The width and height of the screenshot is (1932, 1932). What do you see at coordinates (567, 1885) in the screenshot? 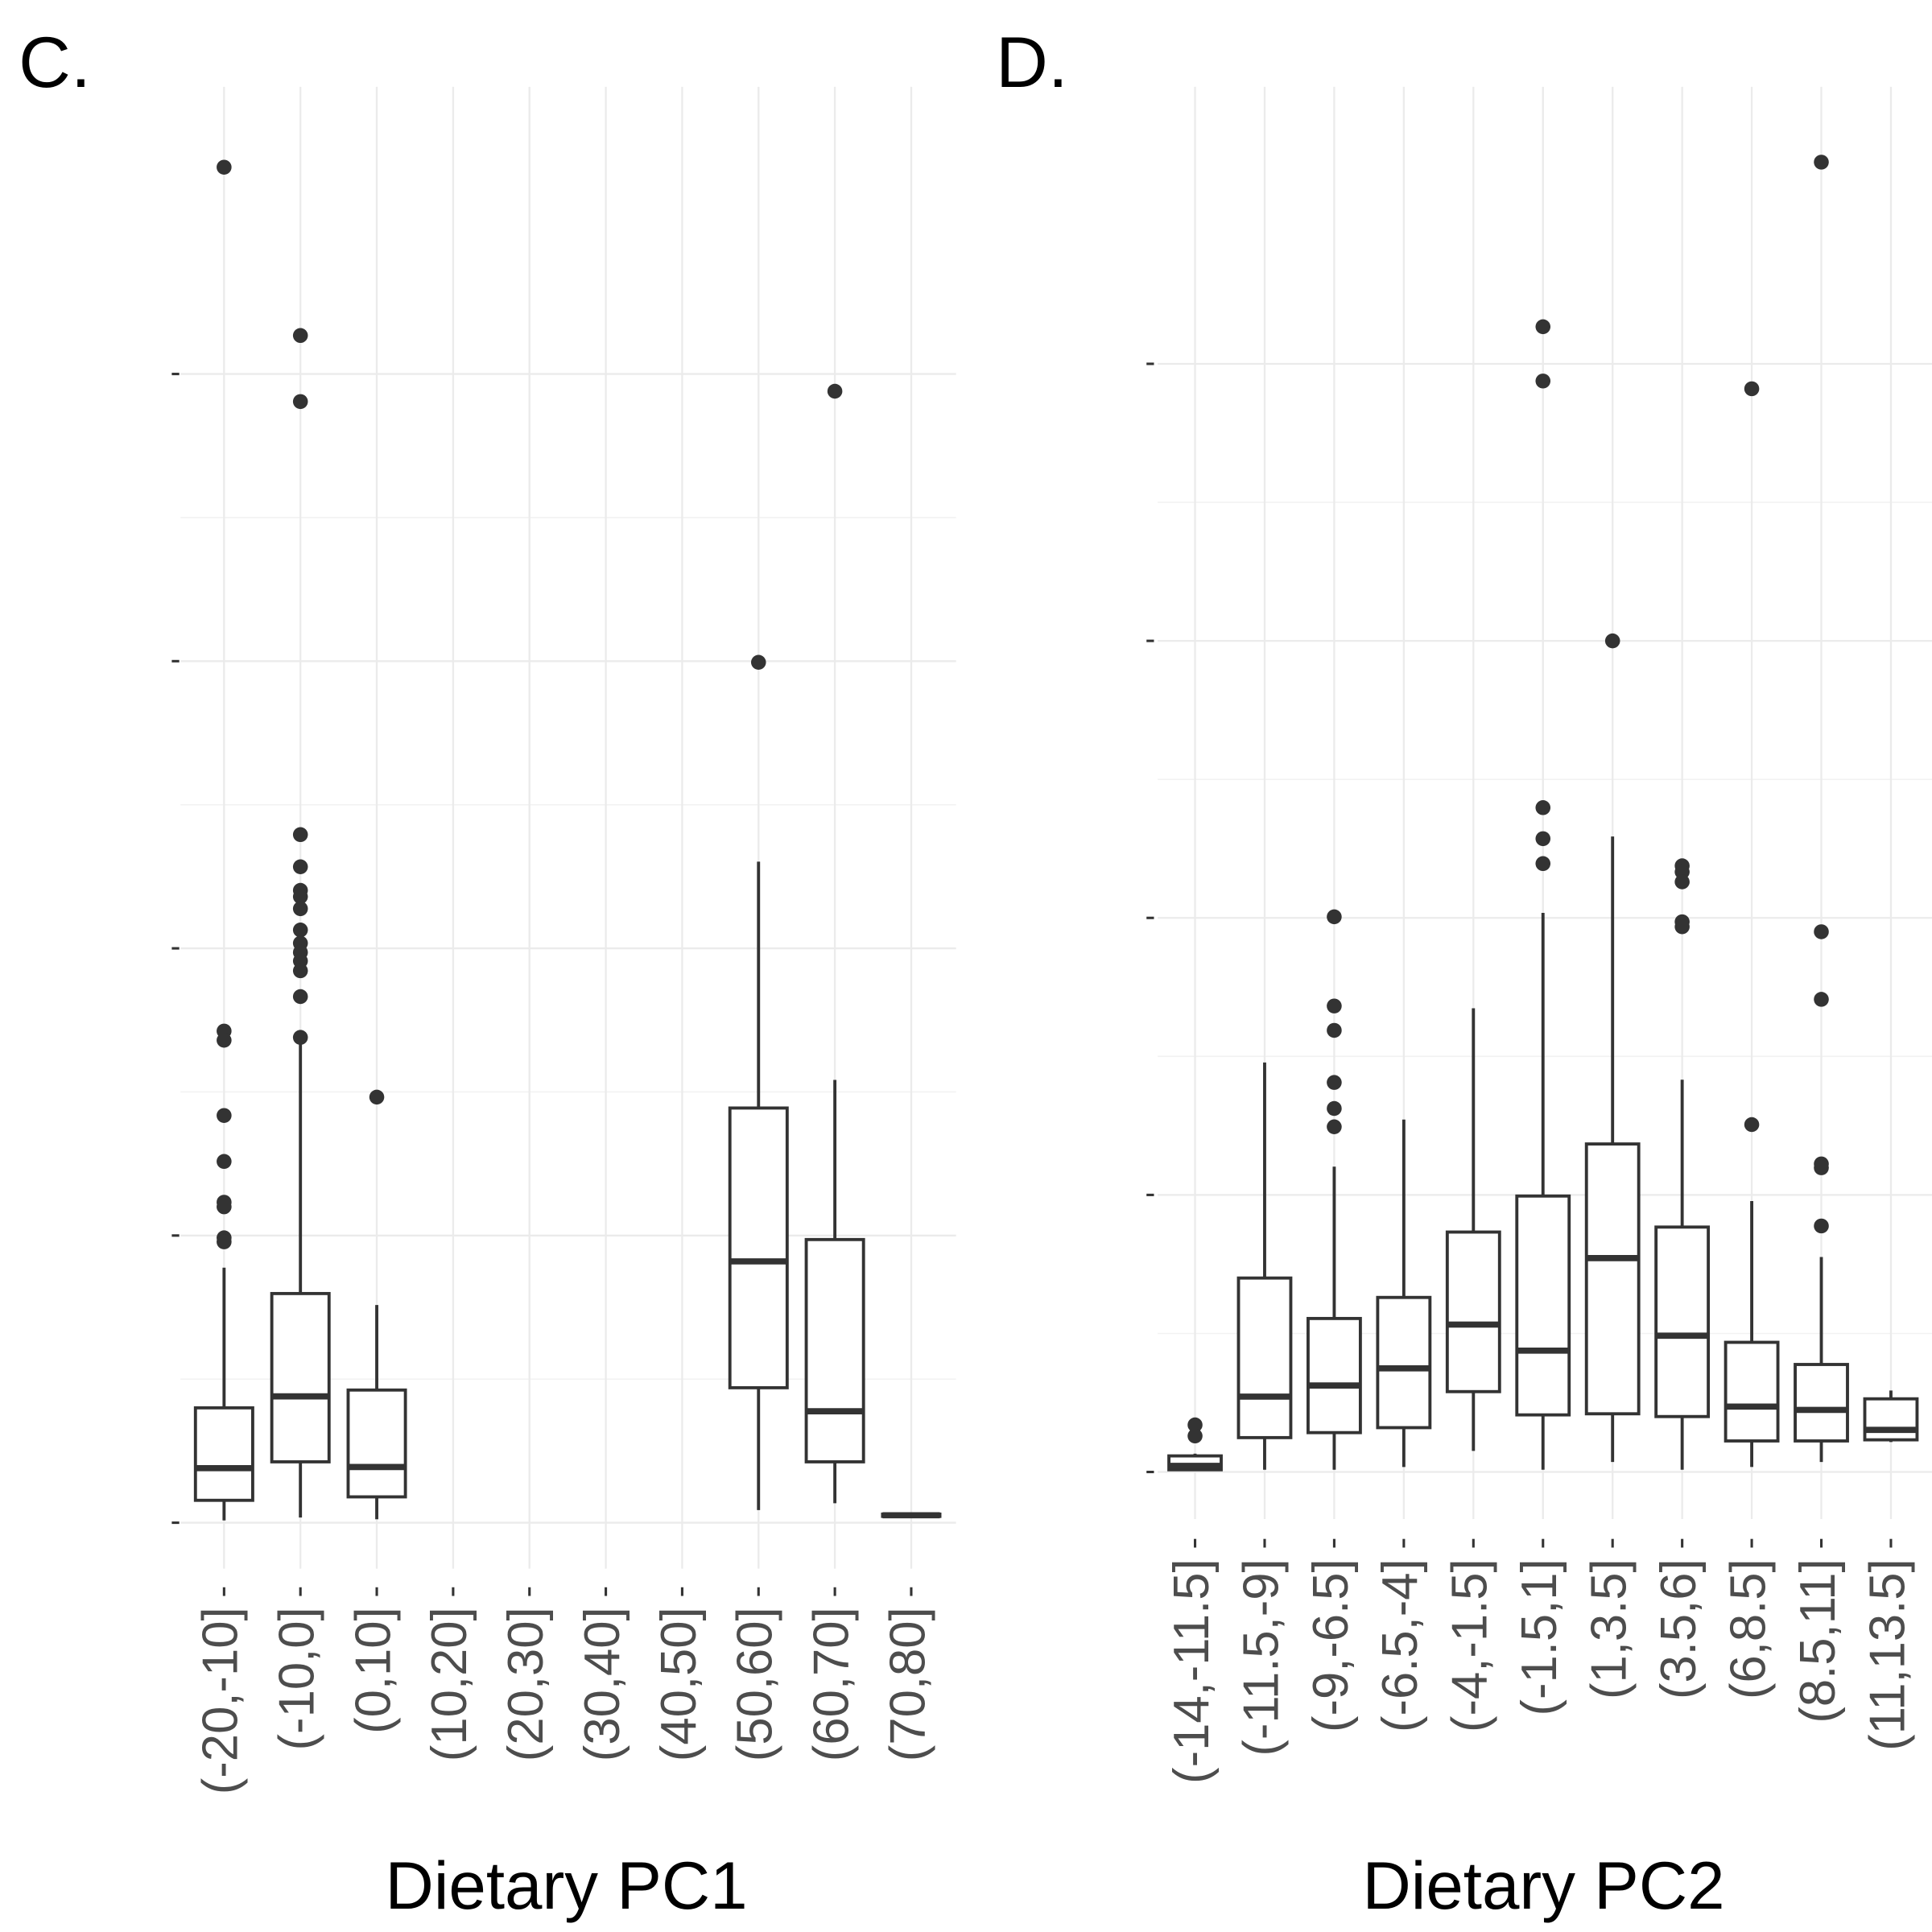
I see `x-axis-title: Dietary PC1` at bounding box center [567, 1885].